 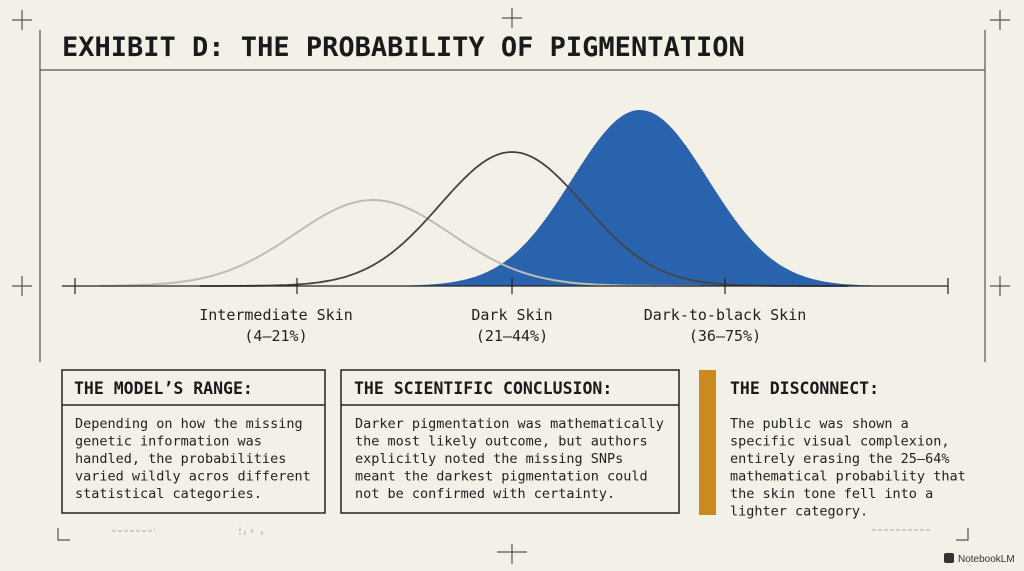 What do you see at coordinates (276, 315) in the screenshot?
I see `curve-label: Intermediate Skin` at bounding box center [276, 315].